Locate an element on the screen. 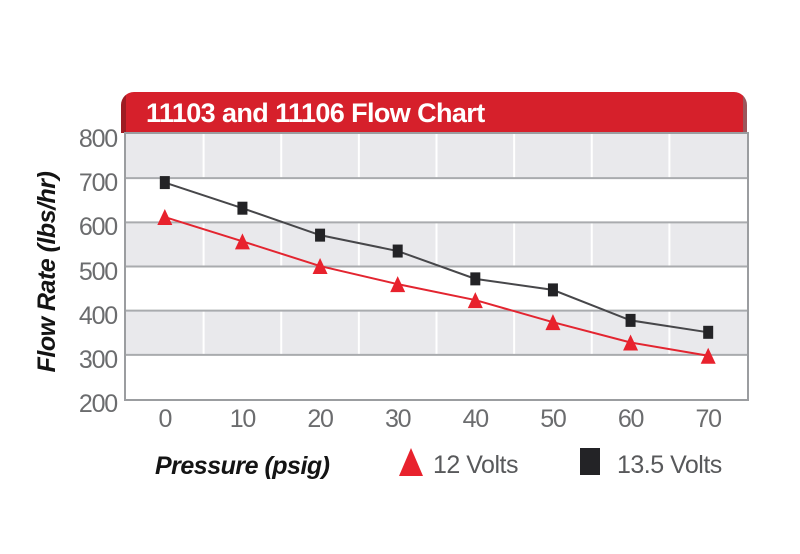 This screenshot has width=800, height=554. y-tick-label: 800 is located at coordinates (98, 139).